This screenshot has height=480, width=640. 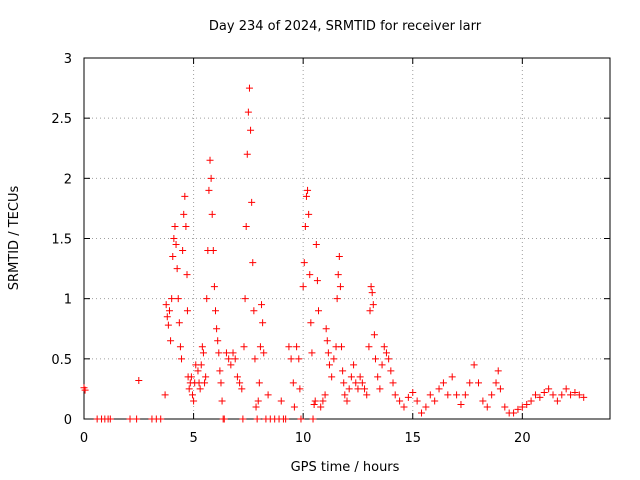 What do you see at coordinates (68, 179) in the screenshot?
I see `y-tick-label: 2` at bounding box center [68, 179].